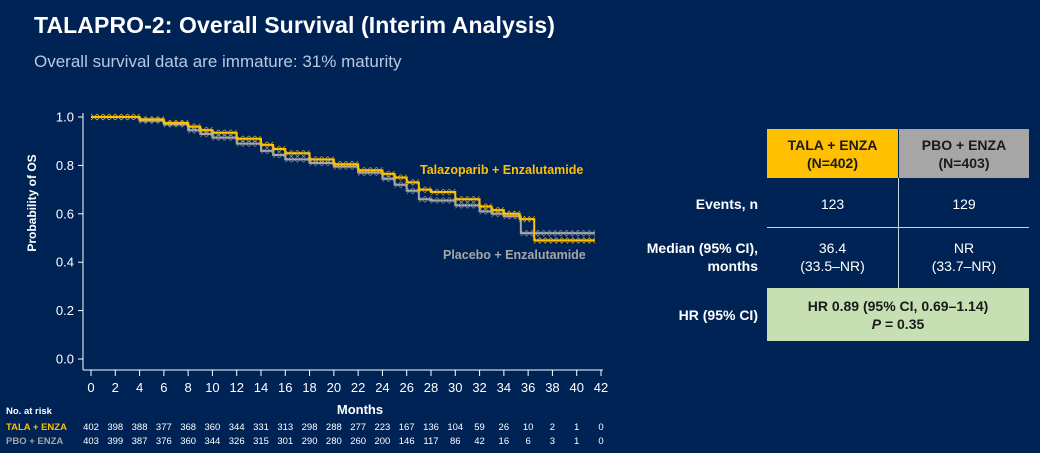 The image size is (1040, 453). What do you see at coordinates (552, 427) in the screenshot?
I see `at-risk-tala-value: 2` at bounding box center [552, 427].